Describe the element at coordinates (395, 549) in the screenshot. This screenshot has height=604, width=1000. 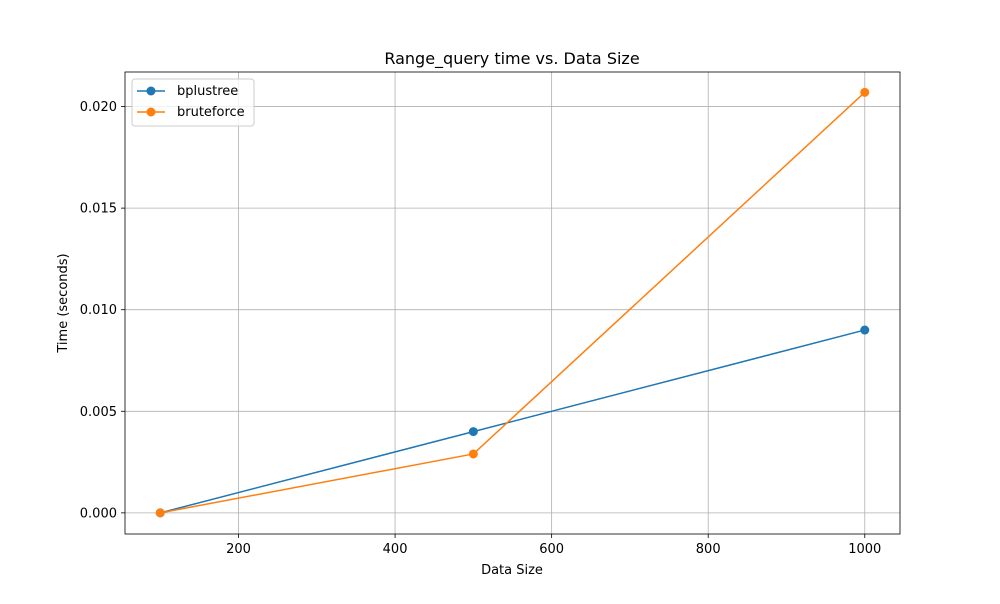
I see `x-tick-label: 400` at that location.